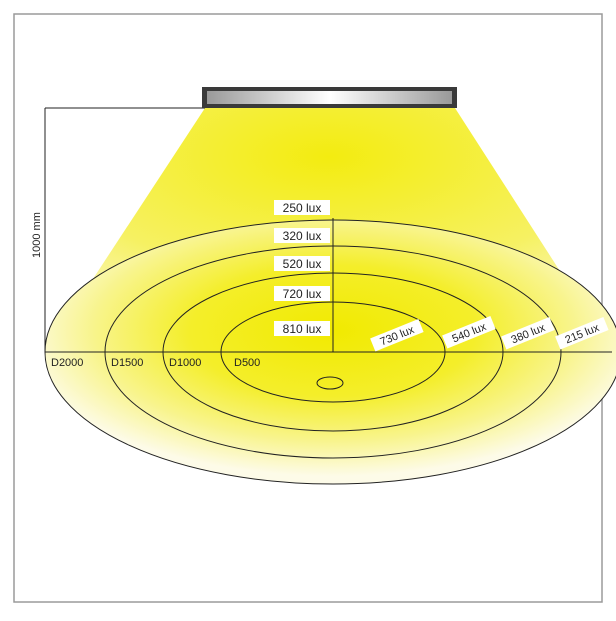  What do you see at coordinates (489, 333) in the screenshot?
I see `diagonal-lux-labels: 730 lux 540 lux 380 lux 215 lux` at bounding box center [489, 333].